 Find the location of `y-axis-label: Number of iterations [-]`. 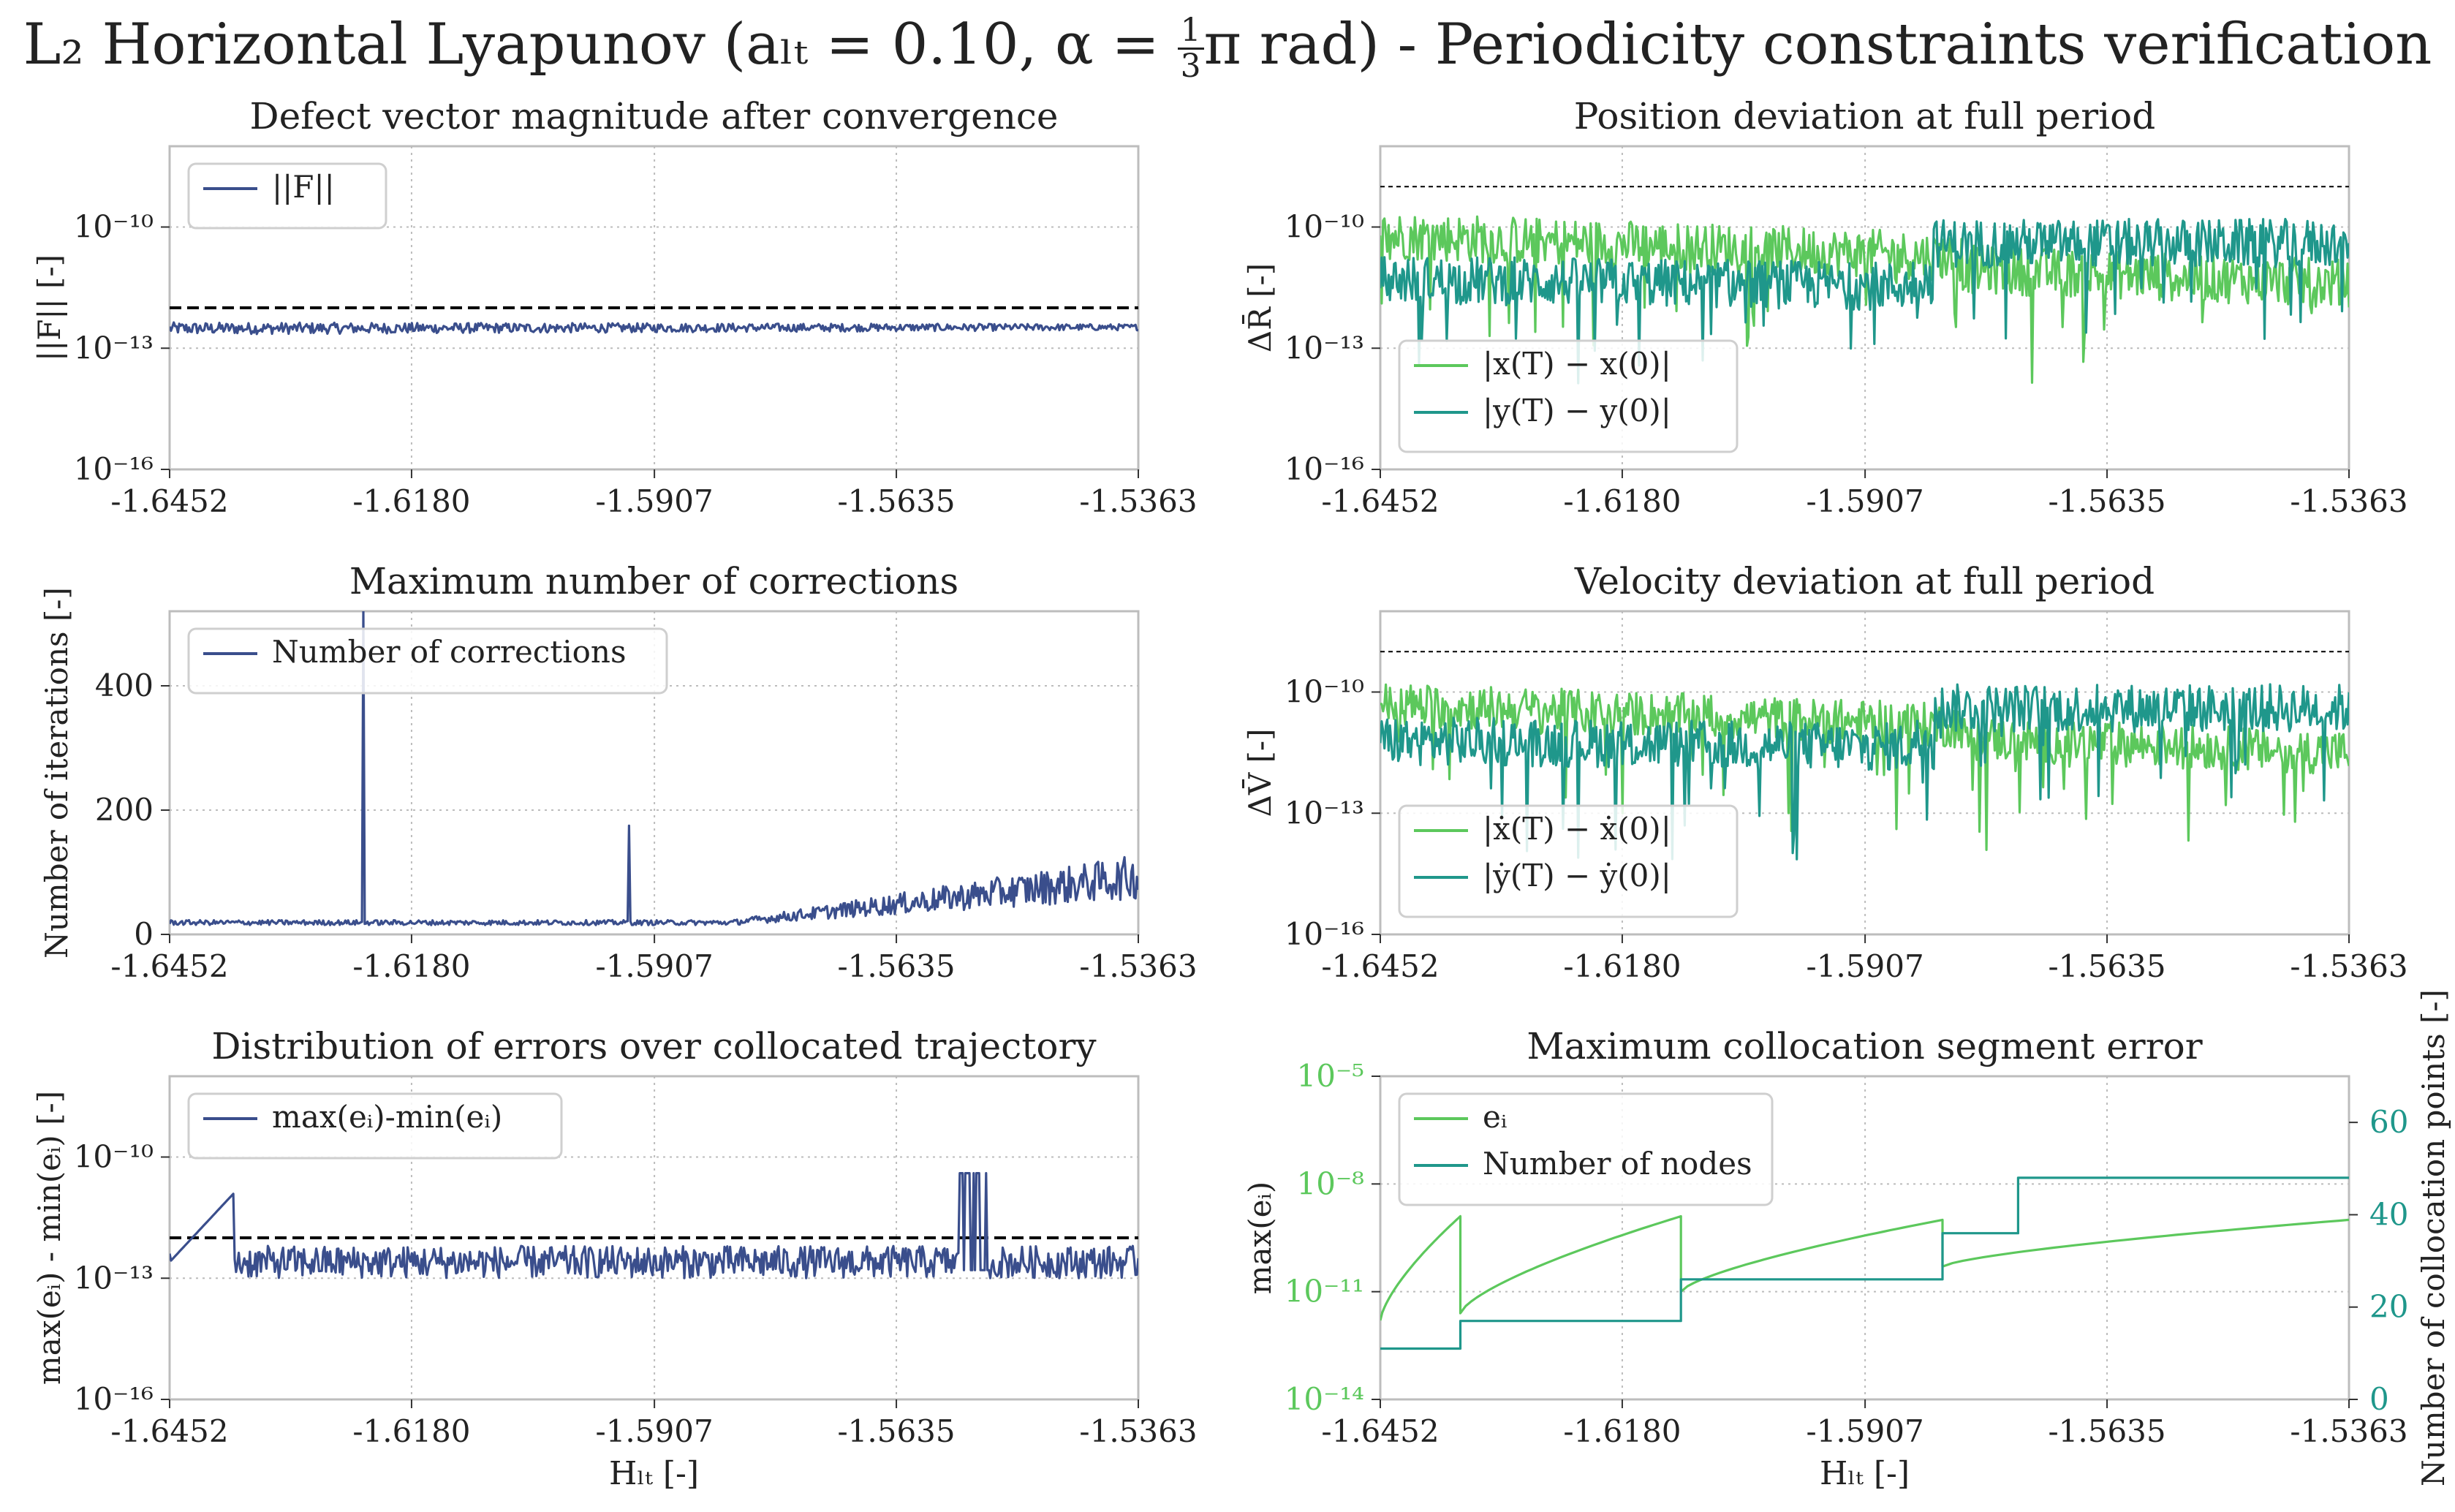

y-axis-label: Number of iterations [-] is located at coordinates (57, 773).